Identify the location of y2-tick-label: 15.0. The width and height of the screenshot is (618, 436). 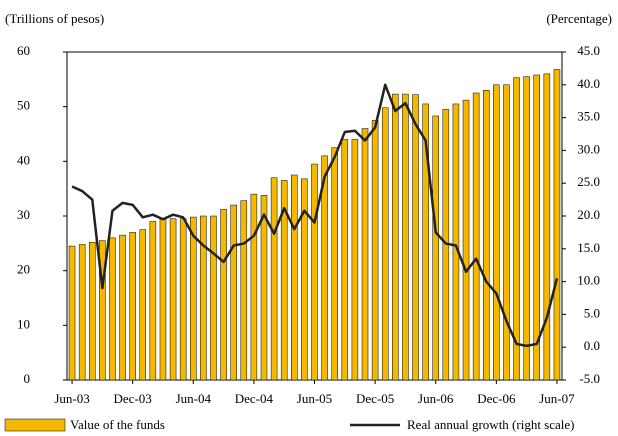
(588, 247).